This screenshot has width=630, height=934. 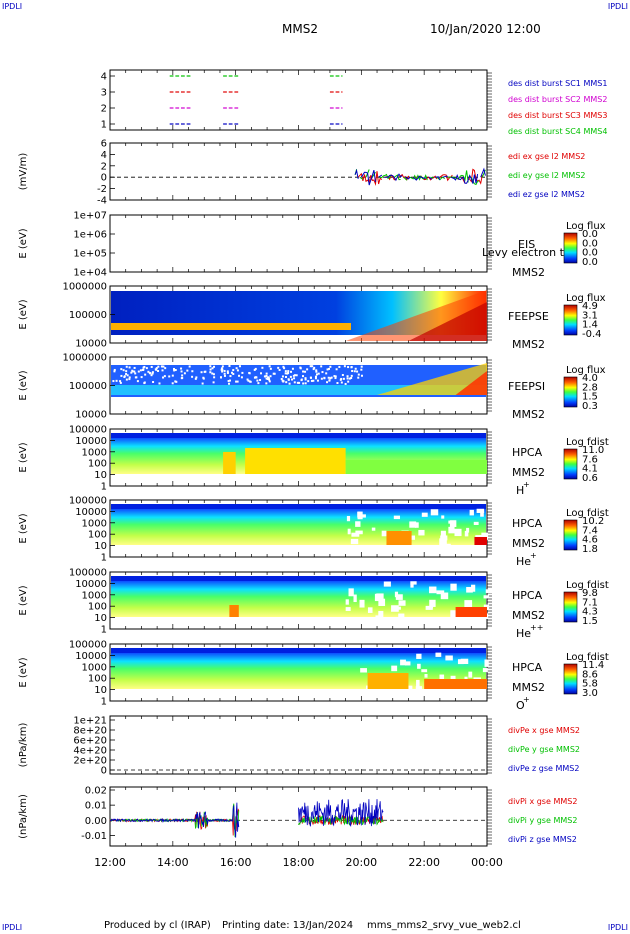 I want to click on hpca_hepp-ytick-label: 100, so click(x=97, y=607).